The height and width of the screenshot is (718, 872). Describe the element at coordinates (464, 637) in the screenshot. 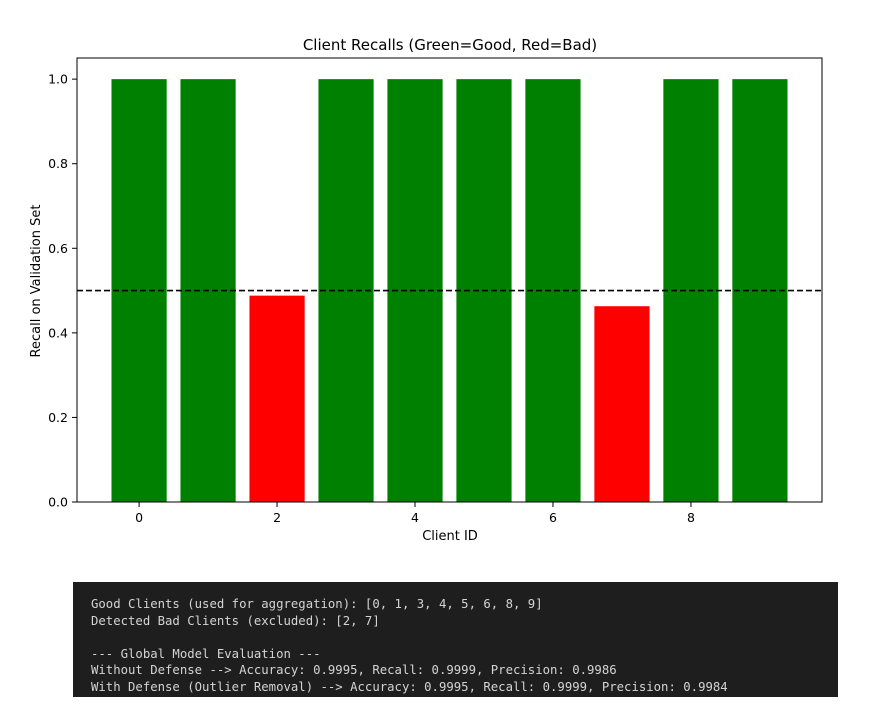

I see `console-line` at that location.